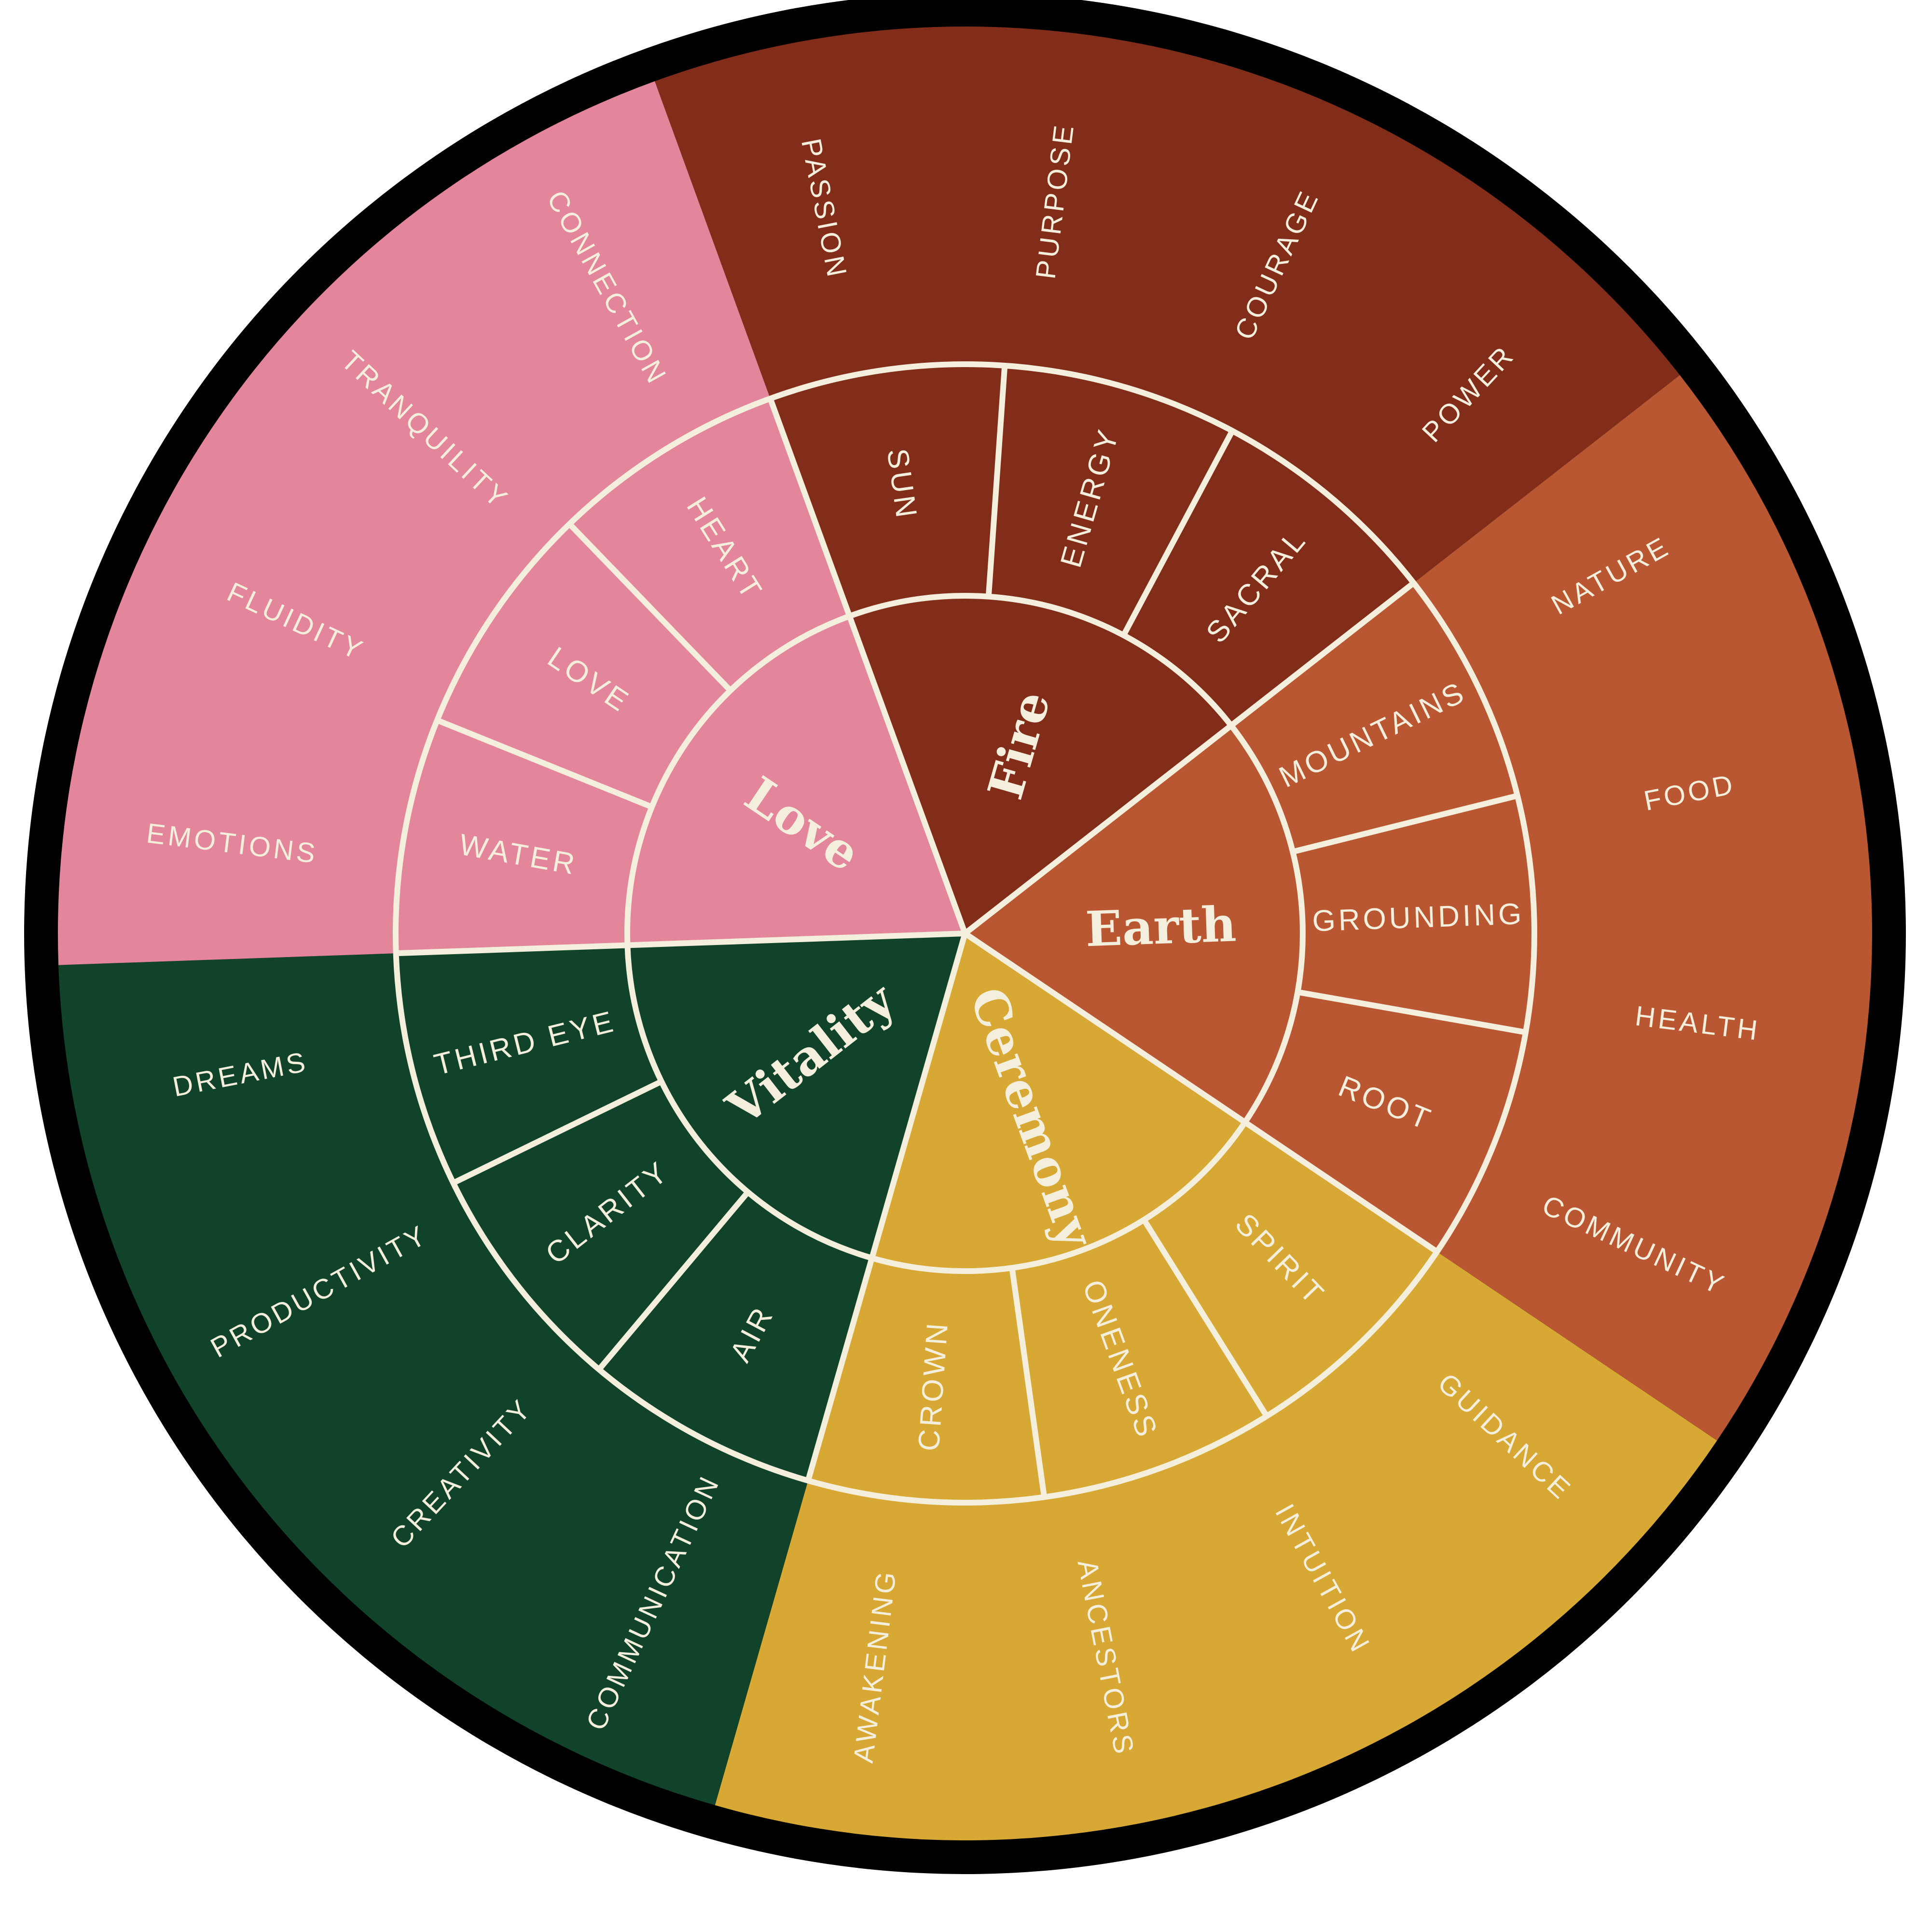 Image resolution: width=1930 pixels, height=1932 pixels. What do you see at coordinates (1418, 917) in the screenshot?
I see `middle-label: GROUNDING` at bounding box center [1418, 917].